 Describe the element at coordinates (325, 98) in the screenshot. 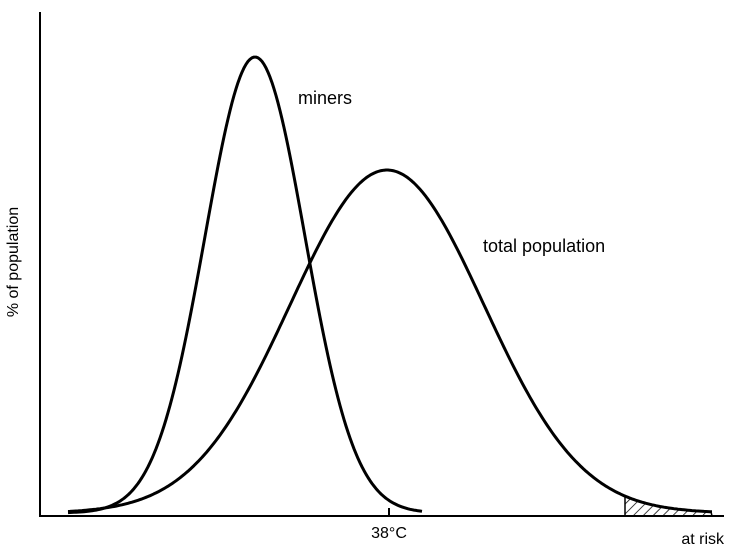

I see `curve-label: miners` at that location.